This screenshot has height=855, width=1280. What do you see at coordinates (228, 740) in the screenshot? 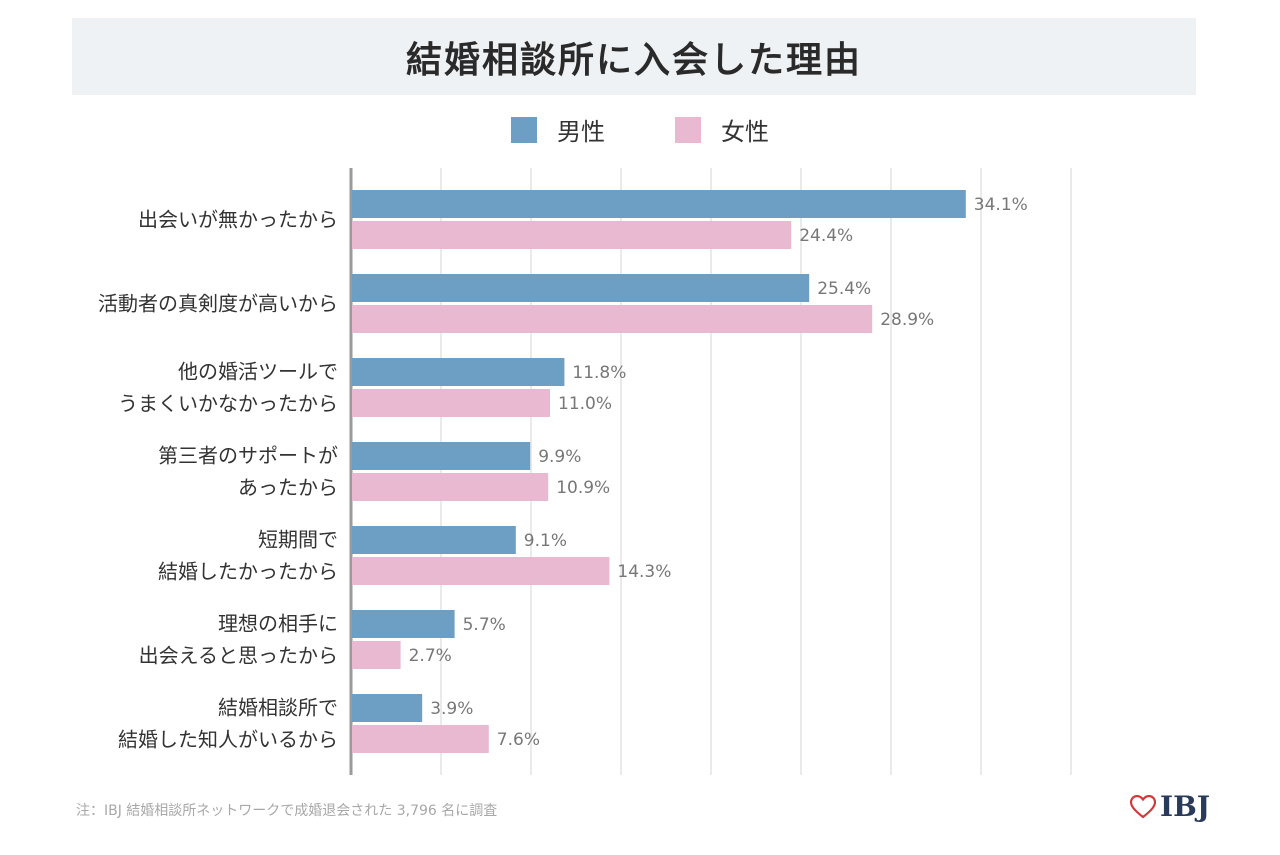
I see `category-label: 結婚した知人がいるから` at bounding box center [228, 740].